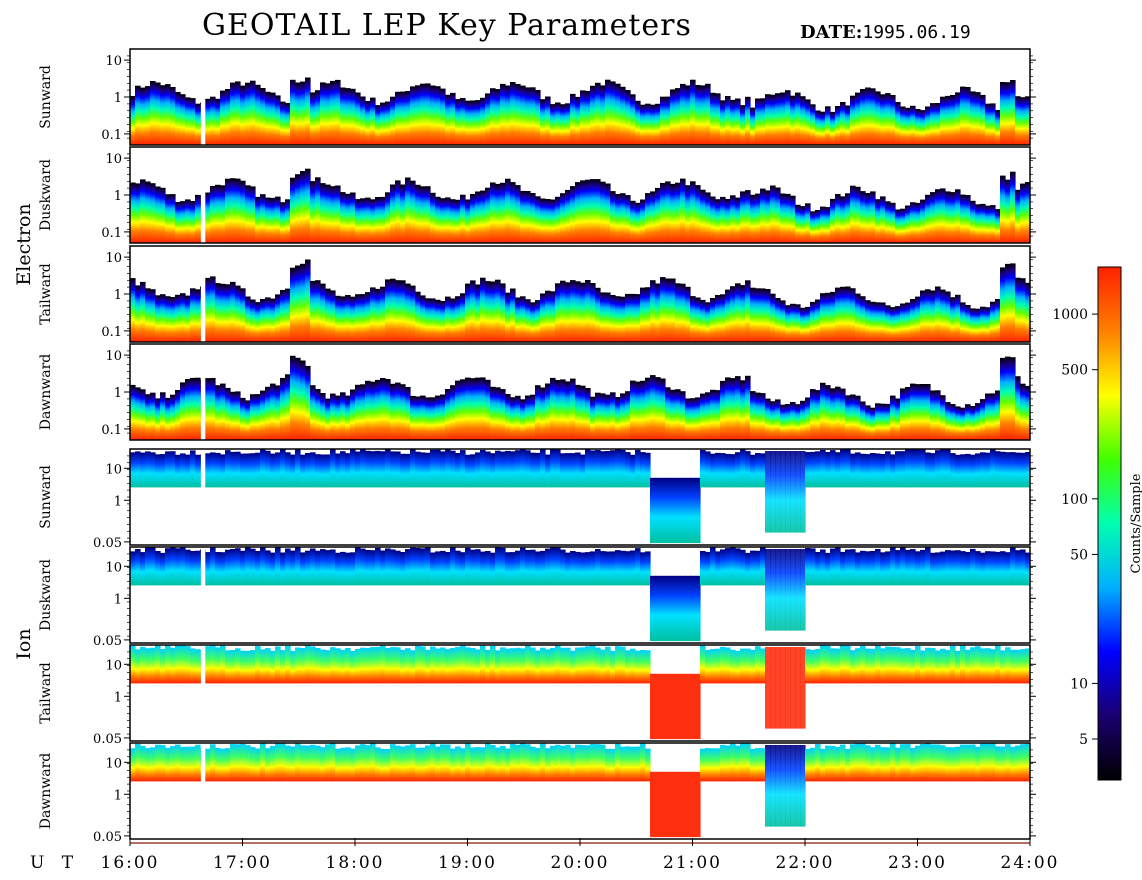  What do you see at coordinates (580, 294) in the screenshot?
I see `electron-tailward-panel` at bounding box center [580, 294].